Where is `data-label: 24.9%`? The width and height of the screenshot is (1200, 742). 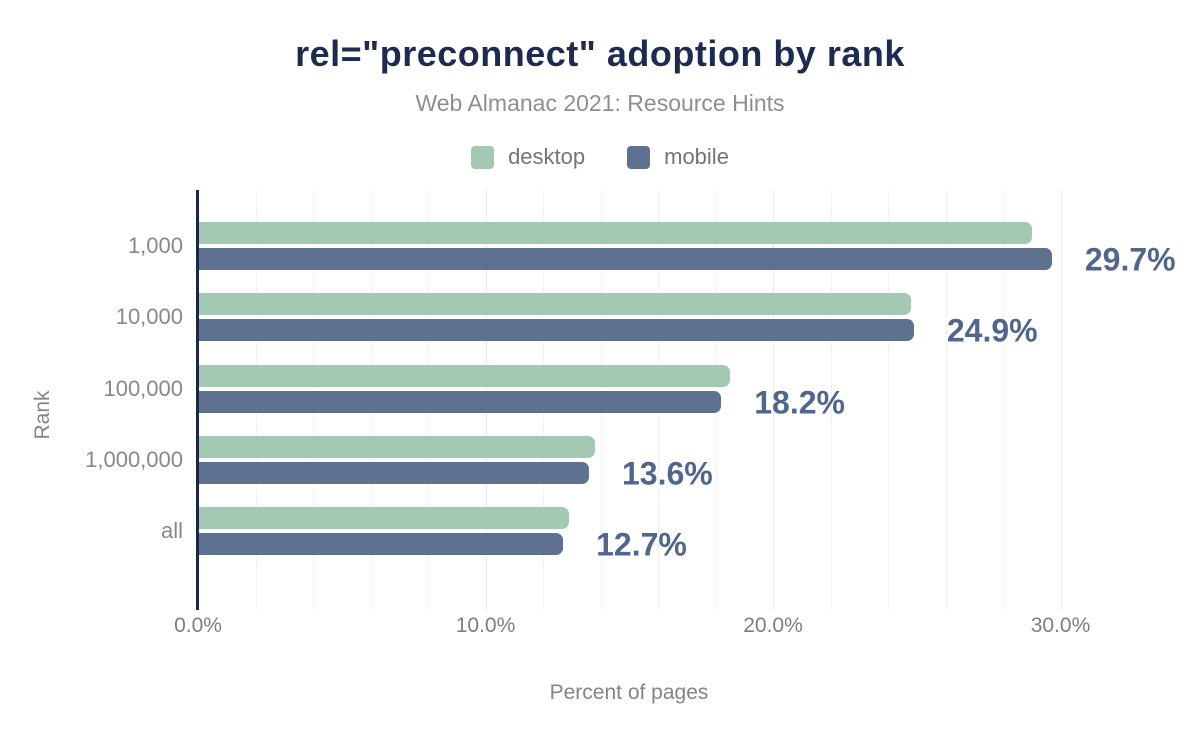
data-label: 24.9% is located at coordinates (992, 330).